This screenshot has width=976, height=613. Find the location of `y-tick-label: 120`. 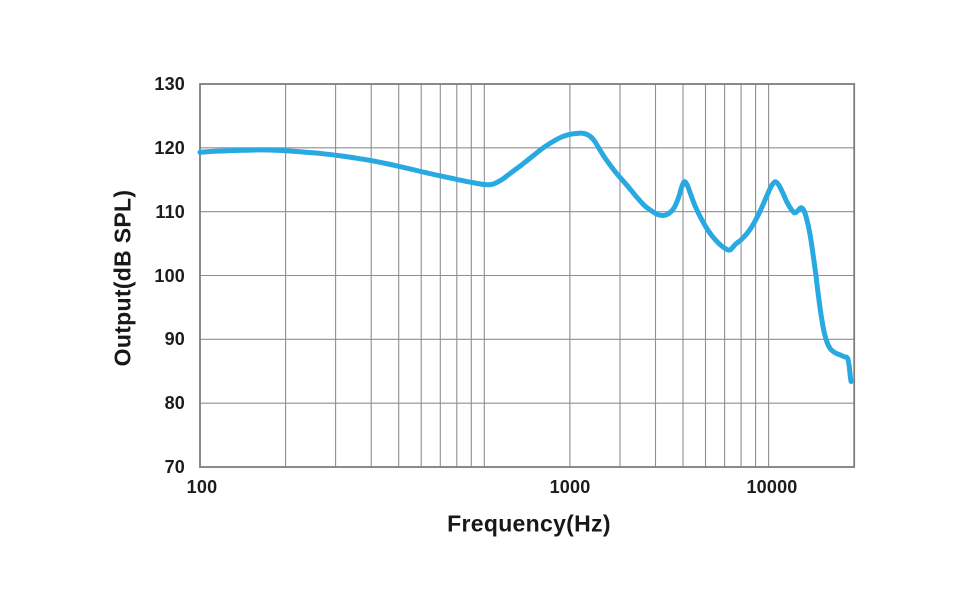

y-tick-label: 120 is located at coordinates (169, 148).